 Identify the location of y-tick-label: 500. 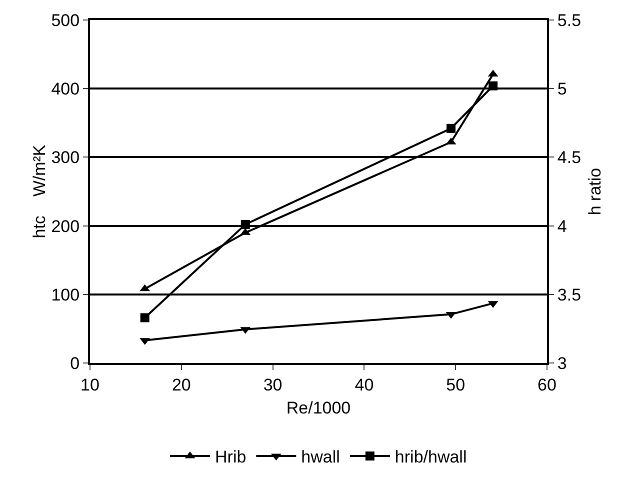
(65, 20).